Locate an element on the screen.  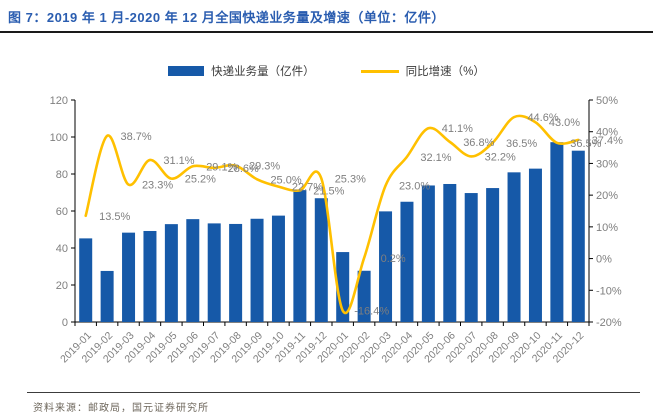
bar-series-swatch is located at coordinates (186, 71).